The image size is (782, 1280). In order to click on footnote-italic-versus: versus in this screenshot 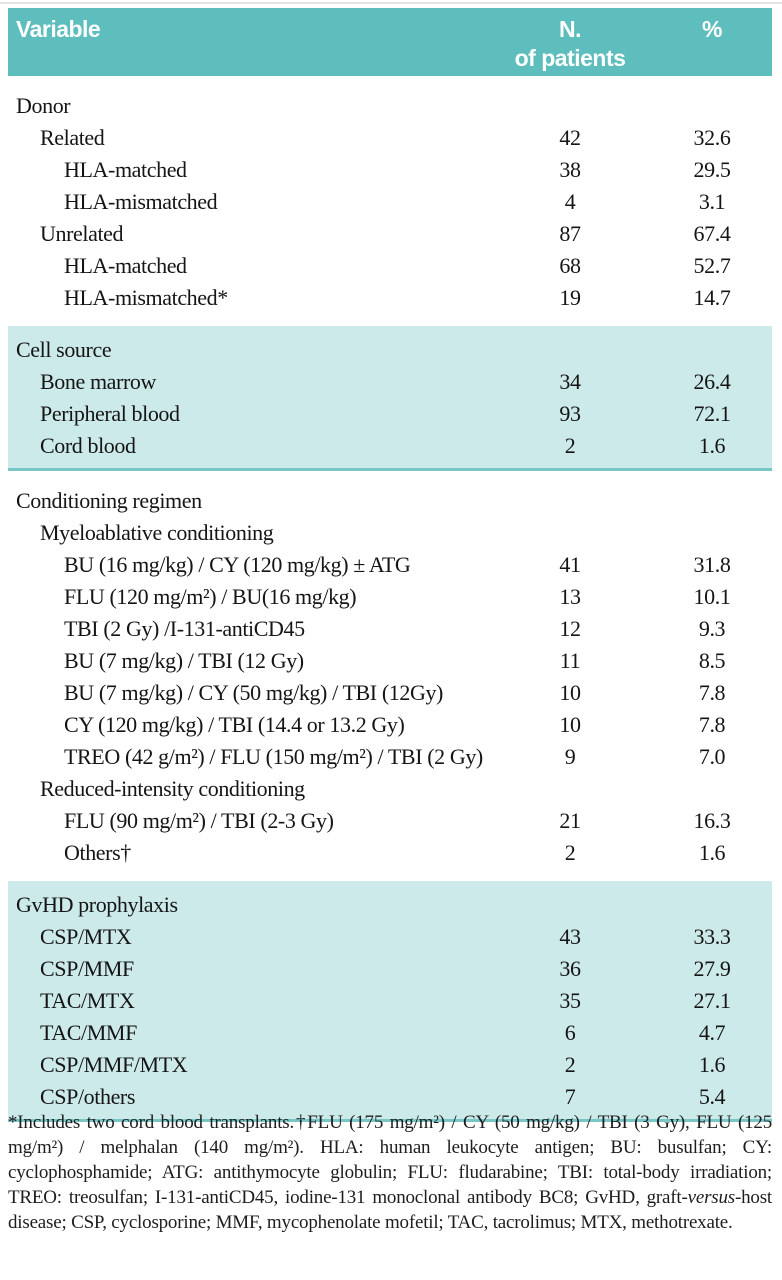, I will do `click(711, 1197)`.